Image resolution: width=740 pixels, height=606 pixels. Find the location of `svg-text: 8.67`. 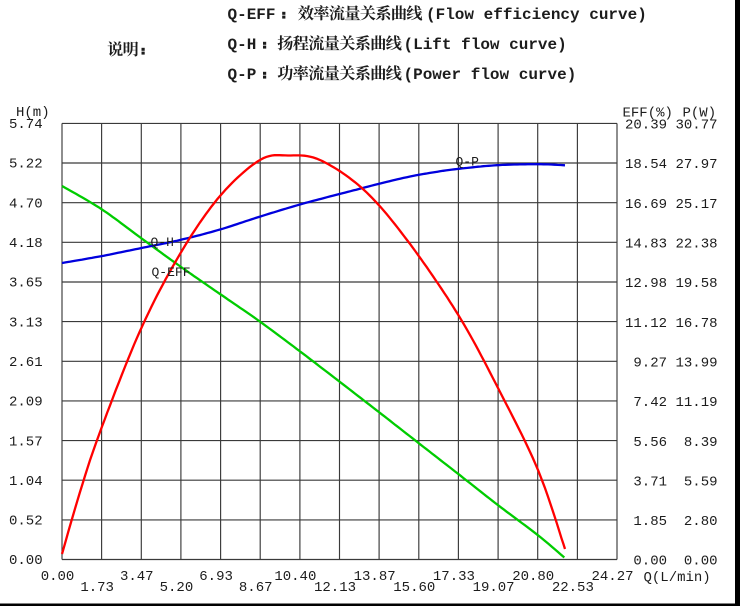

svg-text: 8.67 is located at coordinates (256, 588).